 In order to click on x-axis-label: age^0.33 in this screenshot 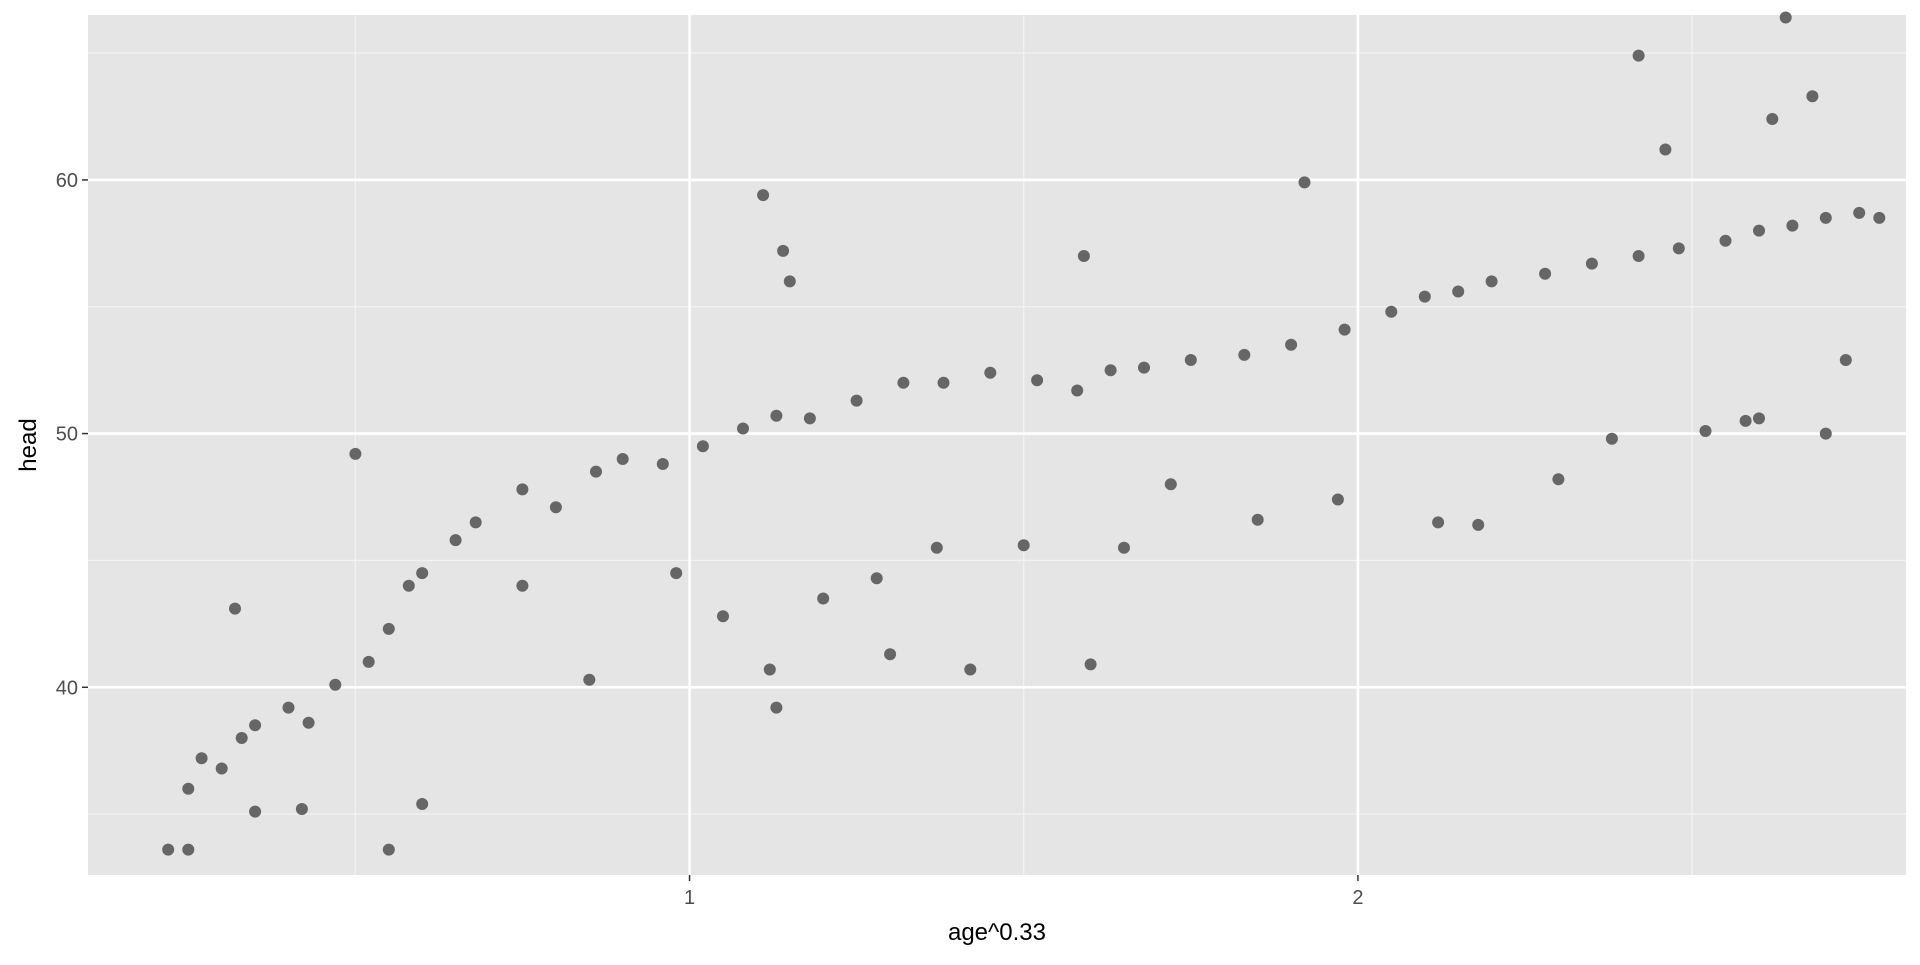, I will do `click(997, 932)`.